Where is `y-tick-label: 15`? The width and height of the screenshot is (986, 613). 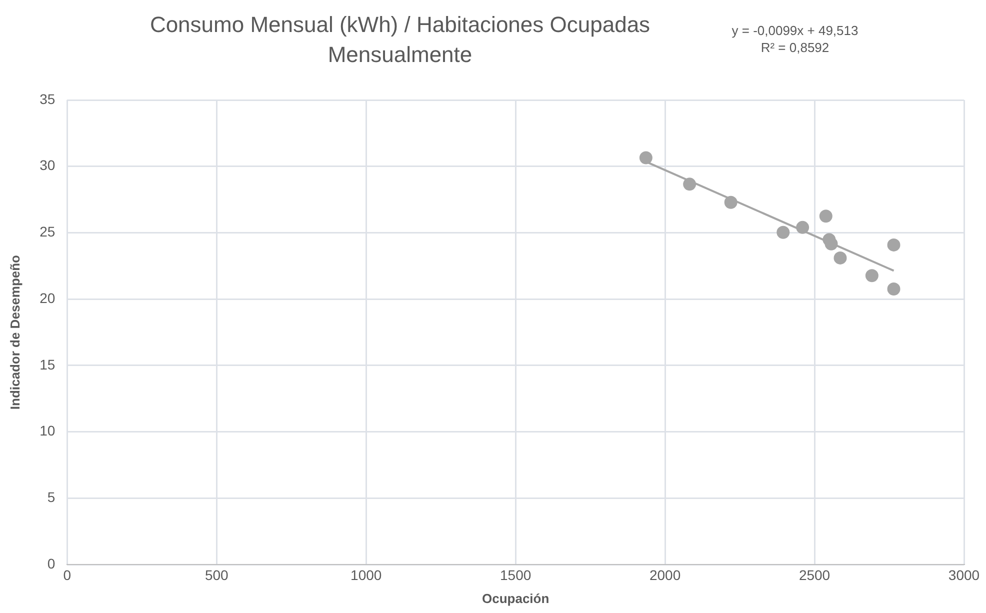 y-tick-label: 15 is located at coordinates (48, 364).